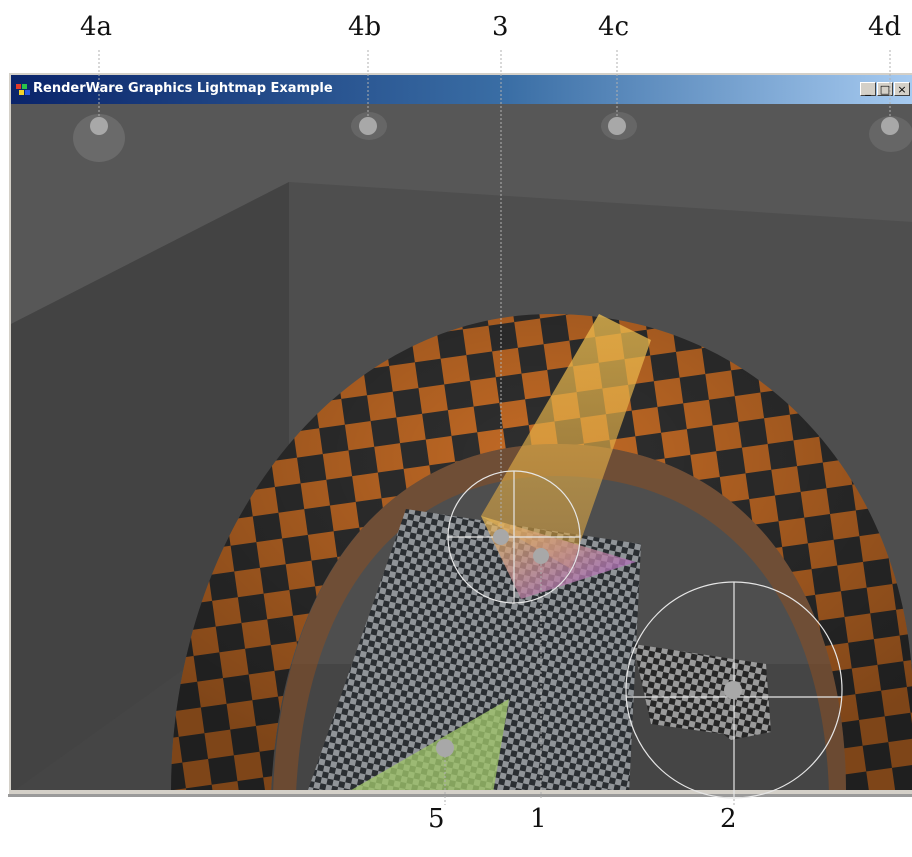 The height and width of the screenshot is (857, 912). What do you see at coordinates (538, 819) in the screenshot?
I see `callout-label-1: 1` at bounding box center [538, 819].